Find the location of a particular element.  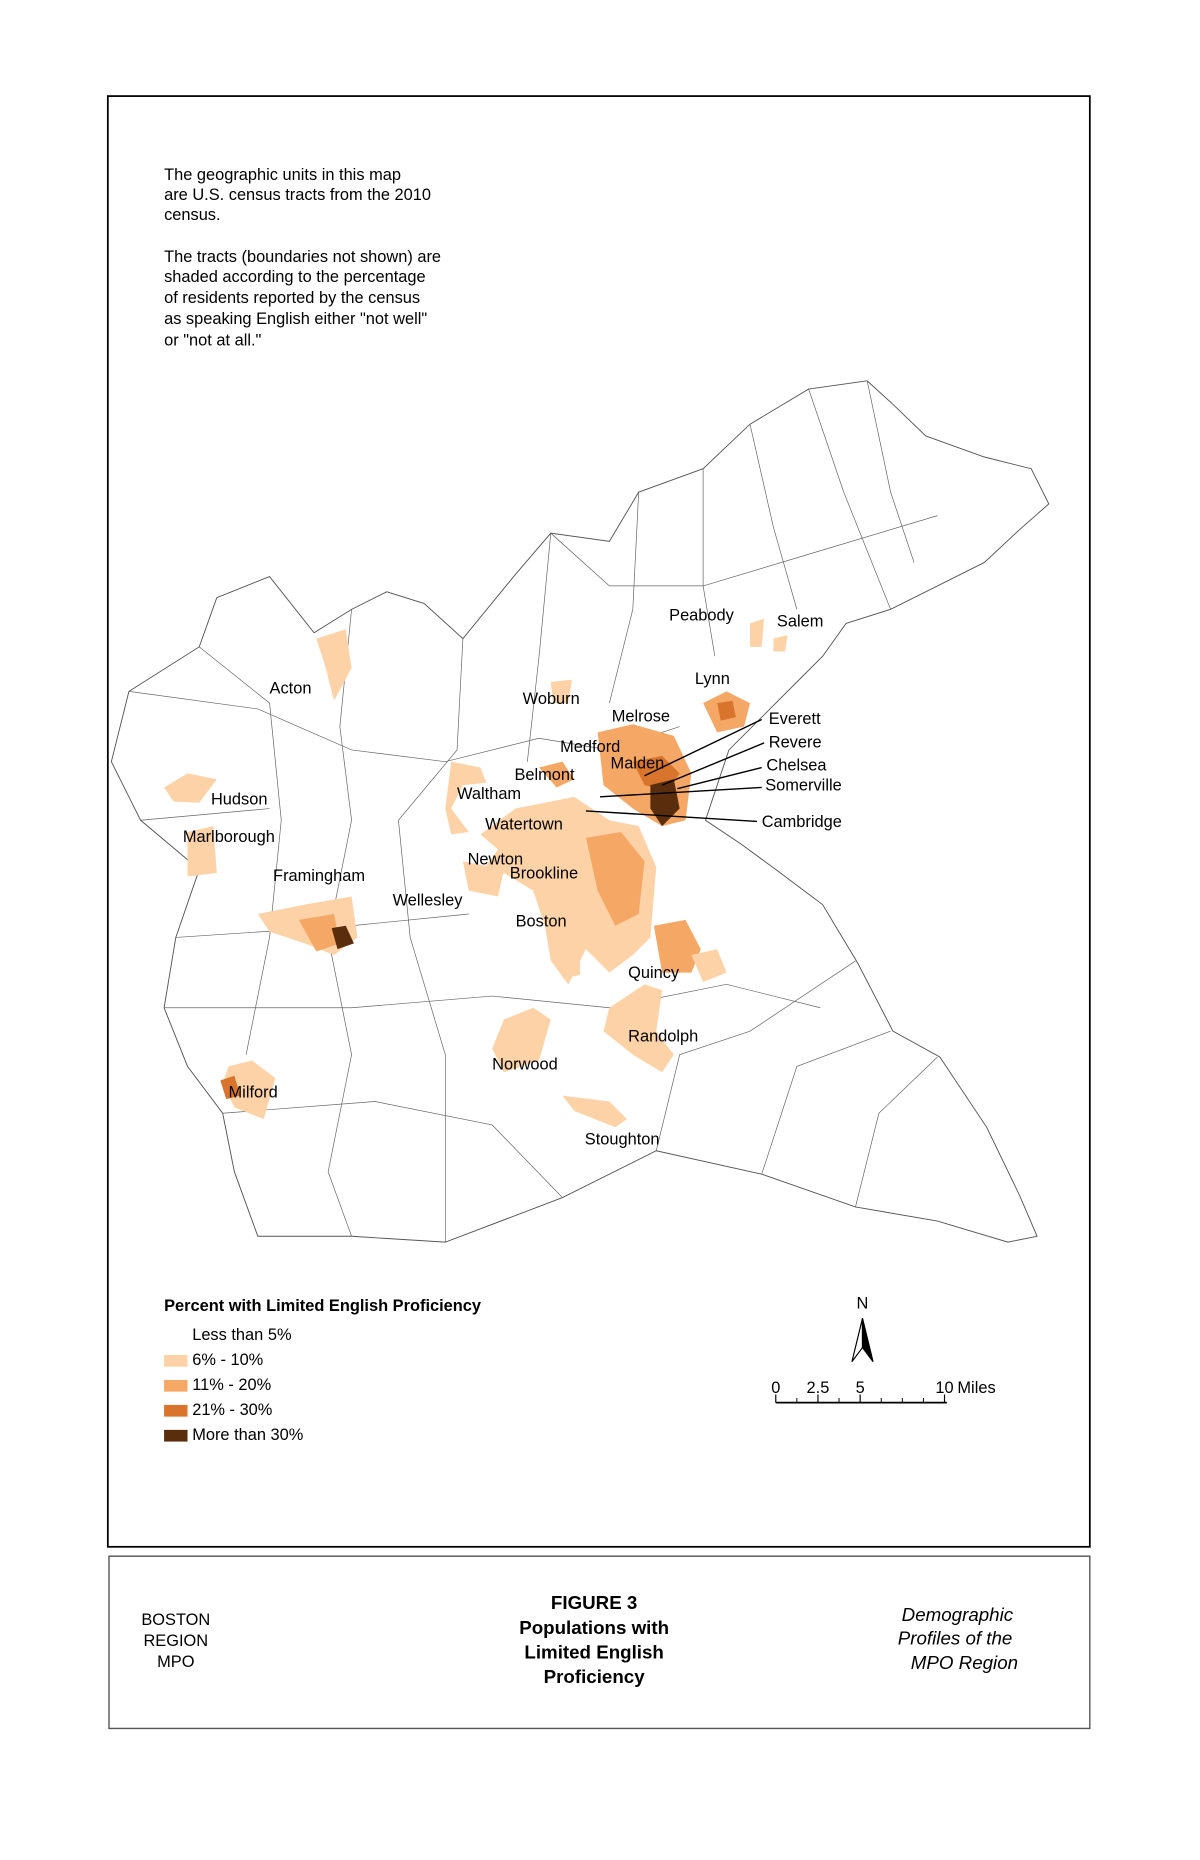

town-label: Milford is located at coordinates (253, 1093).